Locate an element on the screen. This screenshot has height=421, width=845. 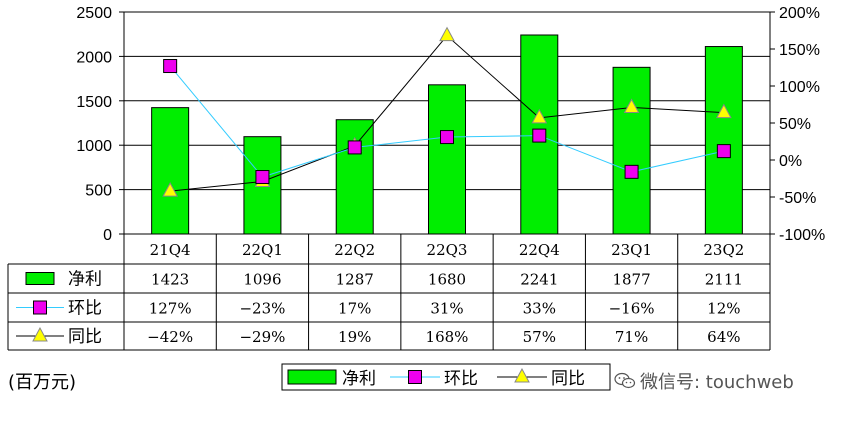
point-1-21Q4 is located at coordinates (170, 66).